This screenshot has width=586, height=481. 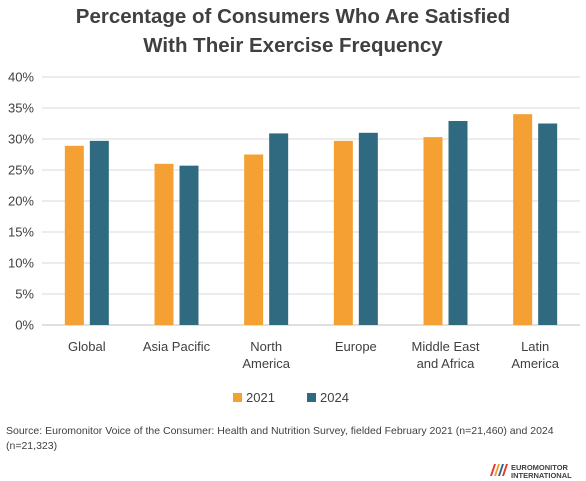 I want to click on y-tick-label: 20%, so click(x=21, y=201).